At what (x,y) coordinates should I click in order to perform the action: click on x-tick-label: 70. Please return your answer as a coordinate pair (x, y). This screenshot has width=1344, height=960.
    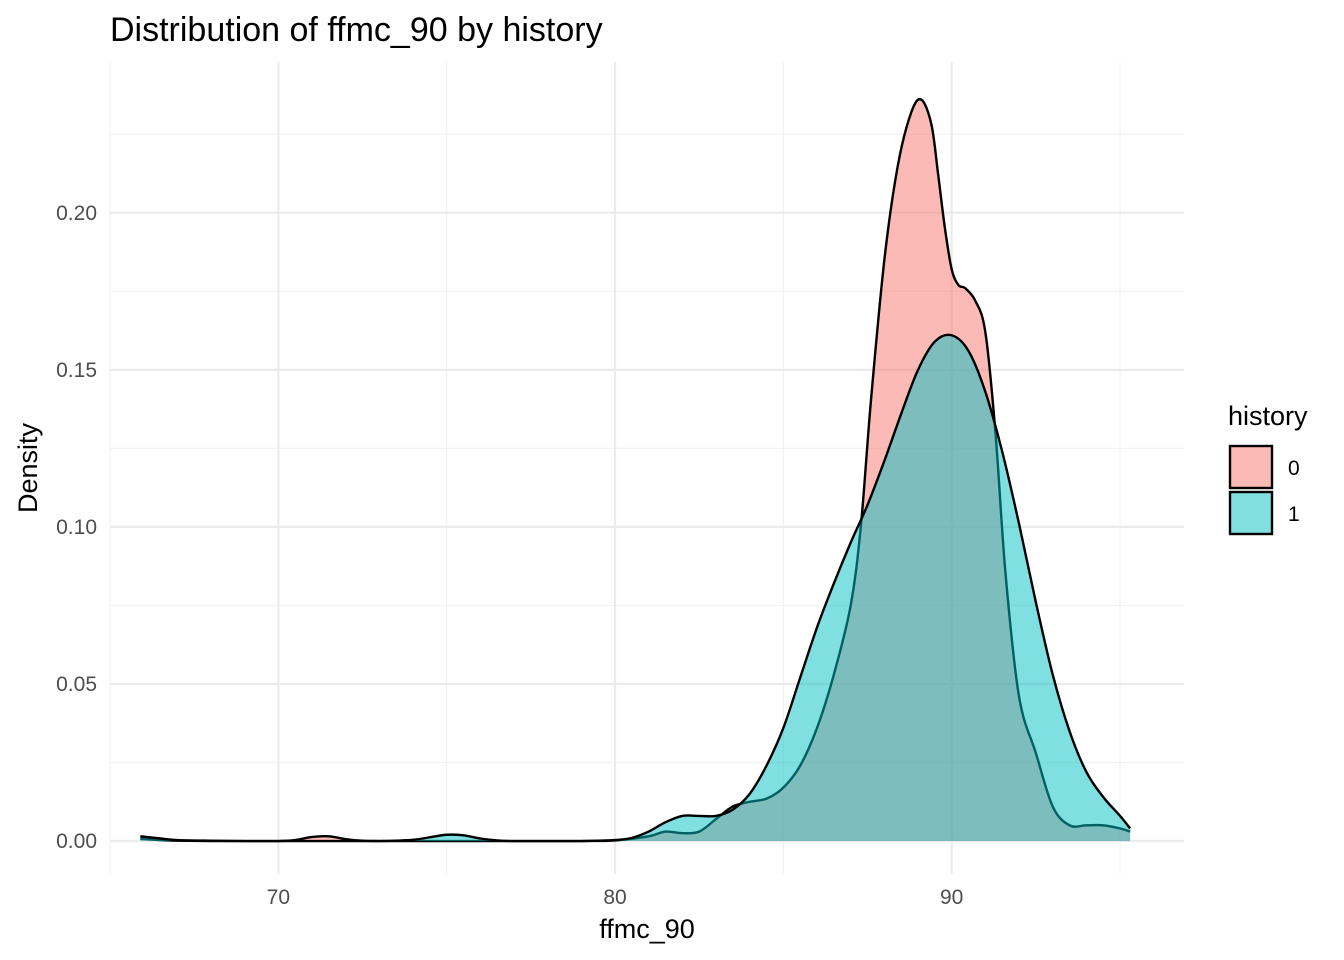
    Looking at the image, I should click on (278, 897).